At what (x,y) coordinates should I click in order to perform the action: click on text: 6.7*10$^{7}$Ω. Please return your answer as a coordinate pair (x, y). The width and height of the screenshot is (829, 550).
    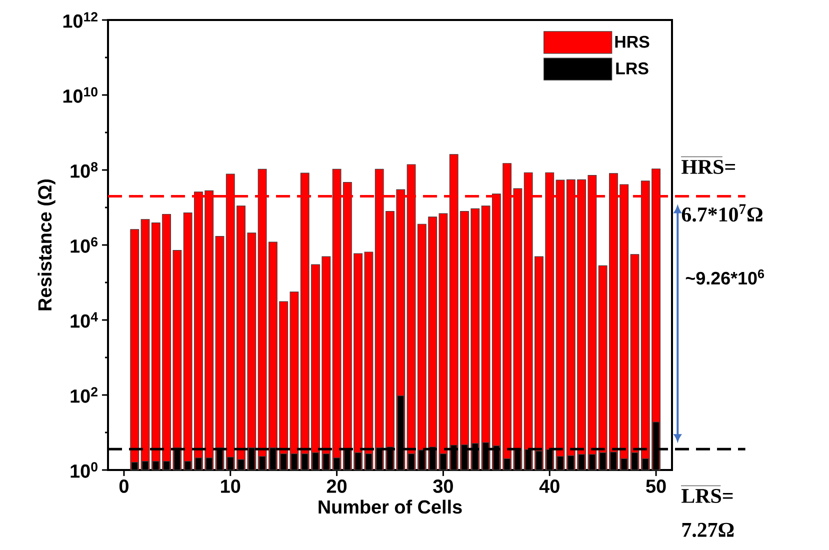
    Looking at the image, I should click on (722, 213).